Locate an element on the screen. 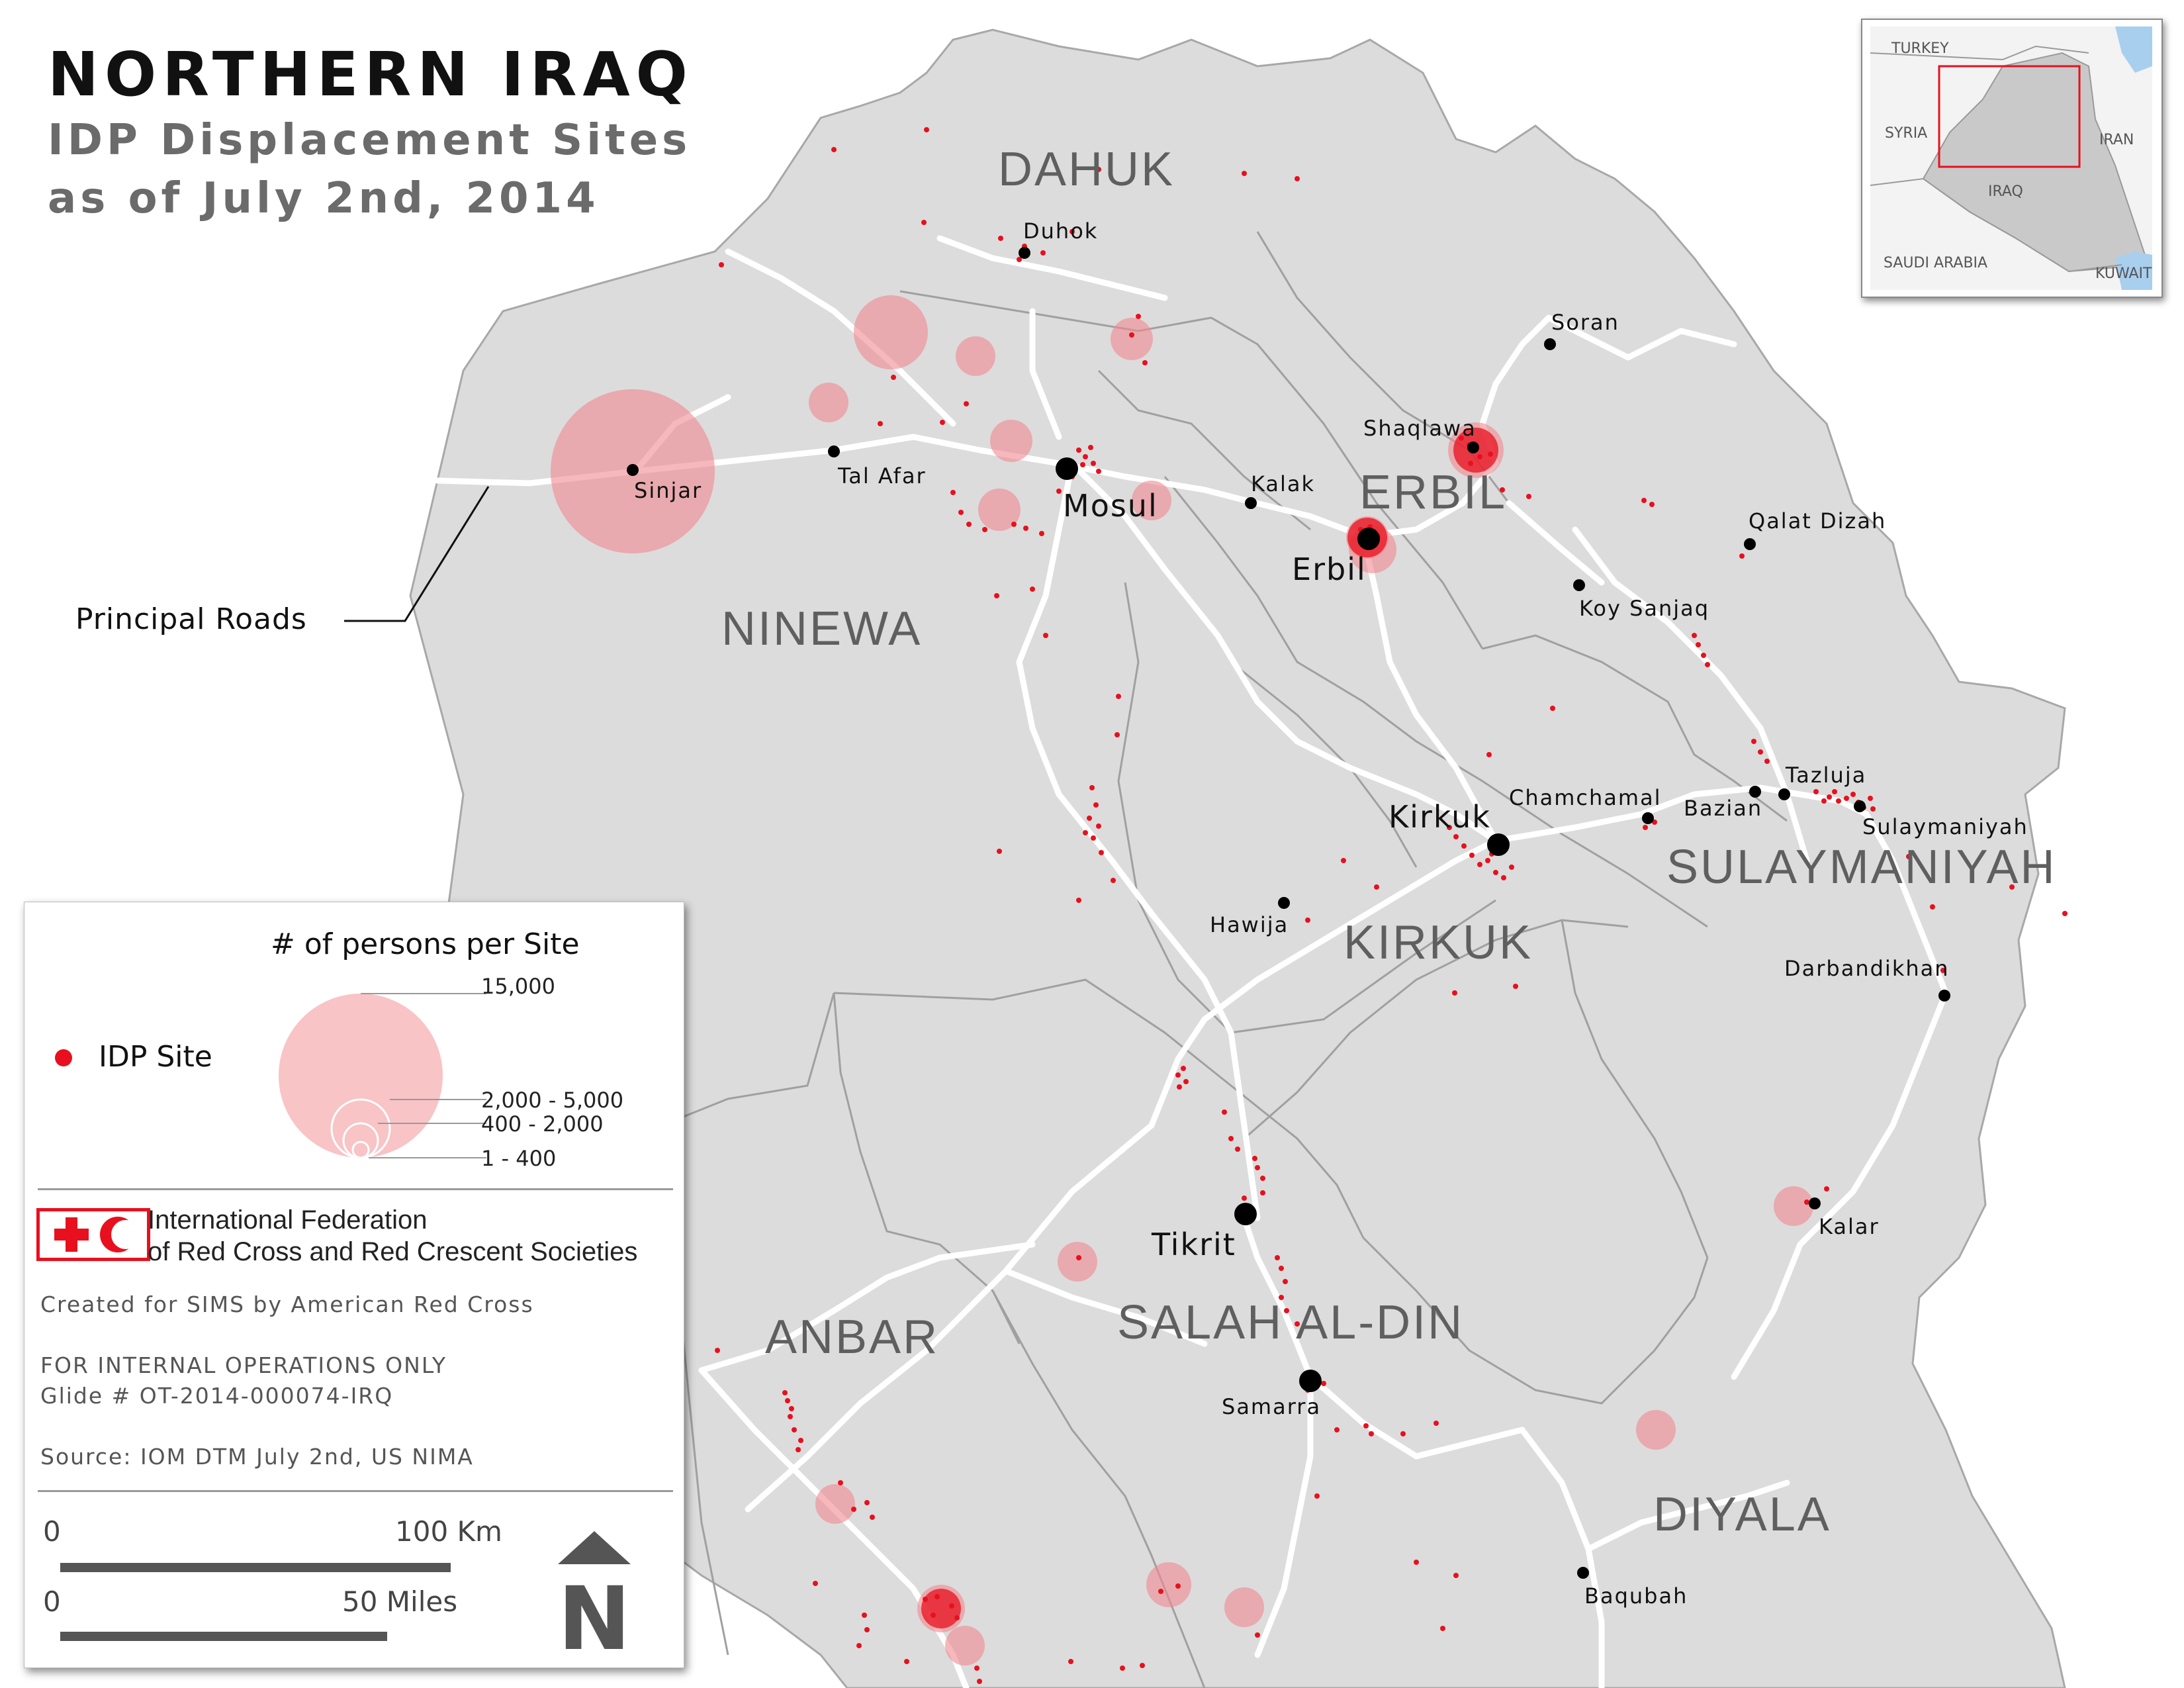  map-subtitle-line2: as of July 2nd, 2014 is located at coordinates (324, 198).